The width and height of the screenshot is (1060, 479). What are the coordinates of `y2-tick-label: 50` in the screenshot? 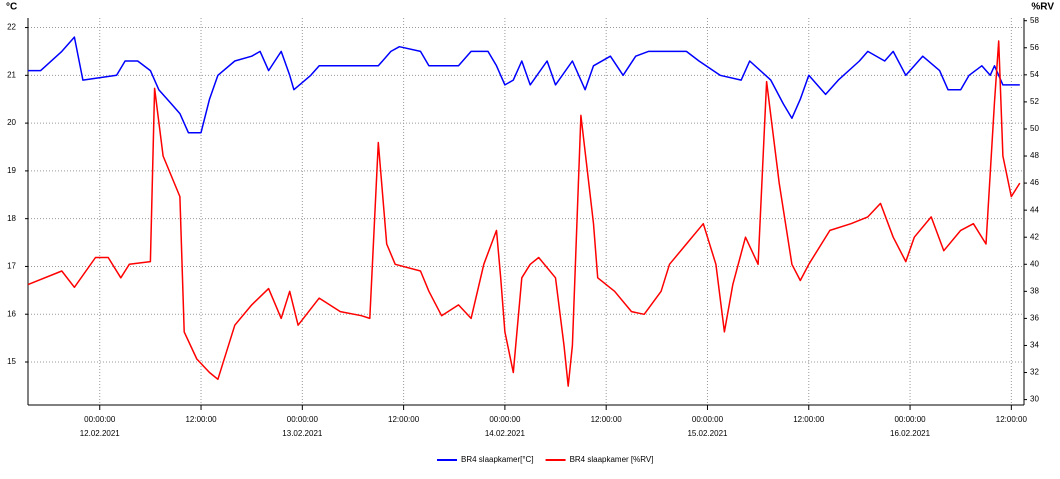 It's located at (1034, 128).